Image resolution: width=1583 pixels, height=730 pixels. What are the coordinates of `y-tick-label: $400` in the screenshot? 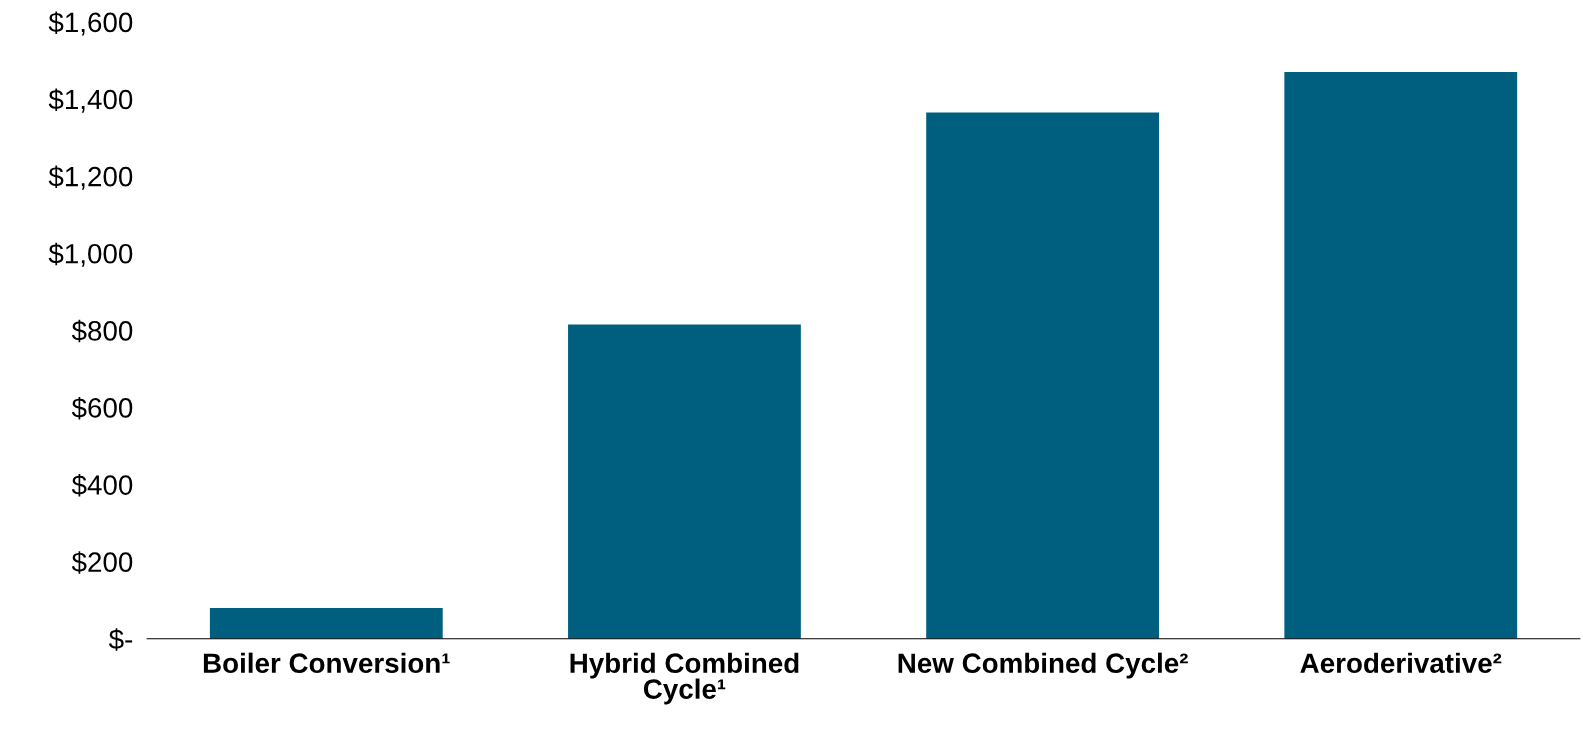 It's located at (102, 485).